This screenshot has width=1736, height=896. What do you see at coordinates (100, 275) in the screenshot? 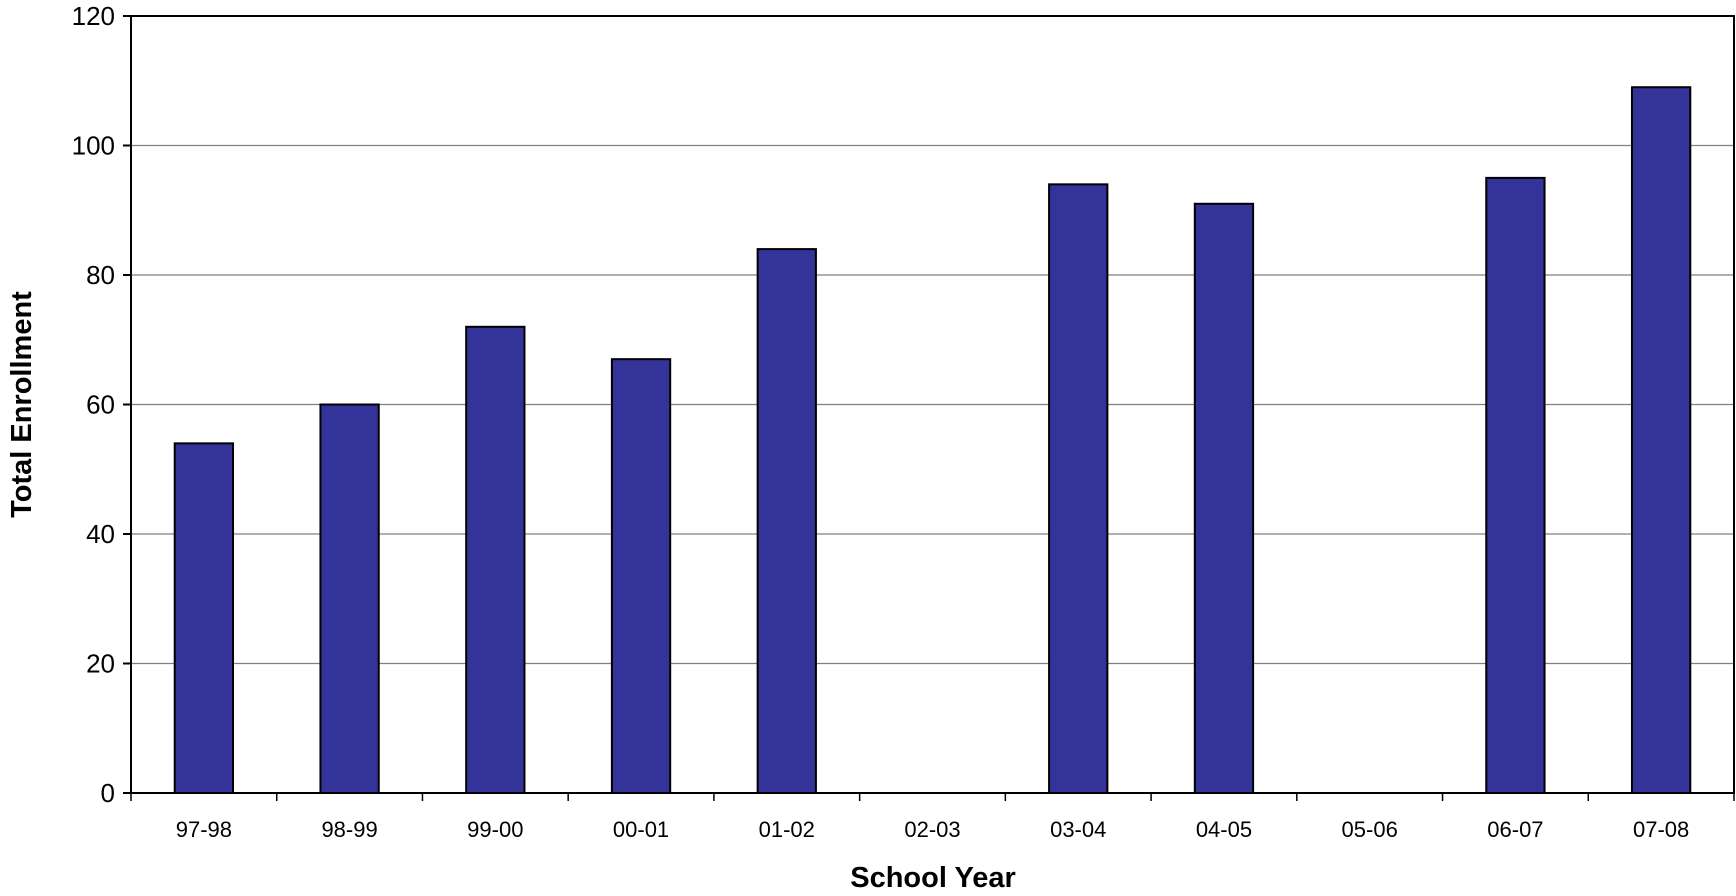
I see `y-tick-label: 80` at bounding box center [100, 275].